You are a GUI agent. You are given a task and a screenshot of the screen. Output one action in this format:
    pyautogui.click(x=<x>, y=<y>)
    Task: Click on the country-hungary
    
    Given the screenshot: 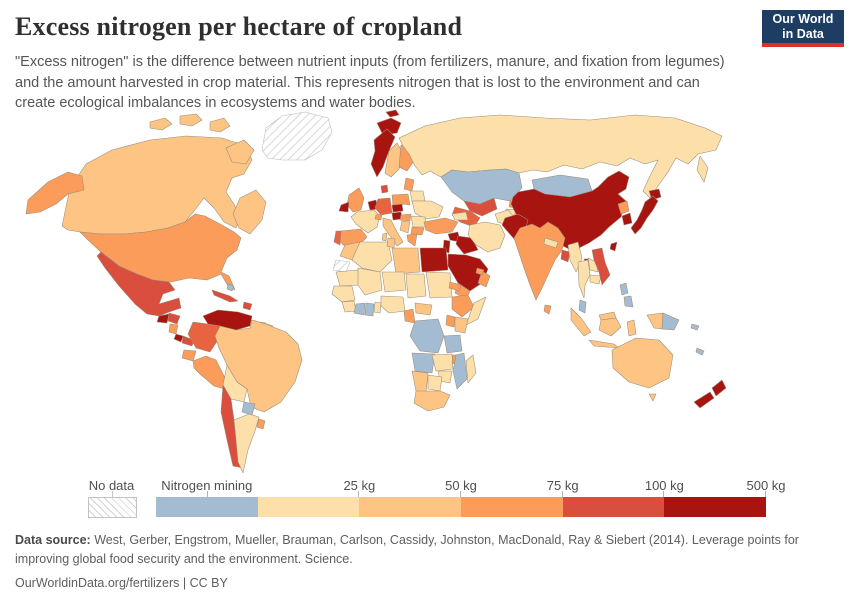 What is the action you would take?
    pyautogui.click(x=405, y=217)
    